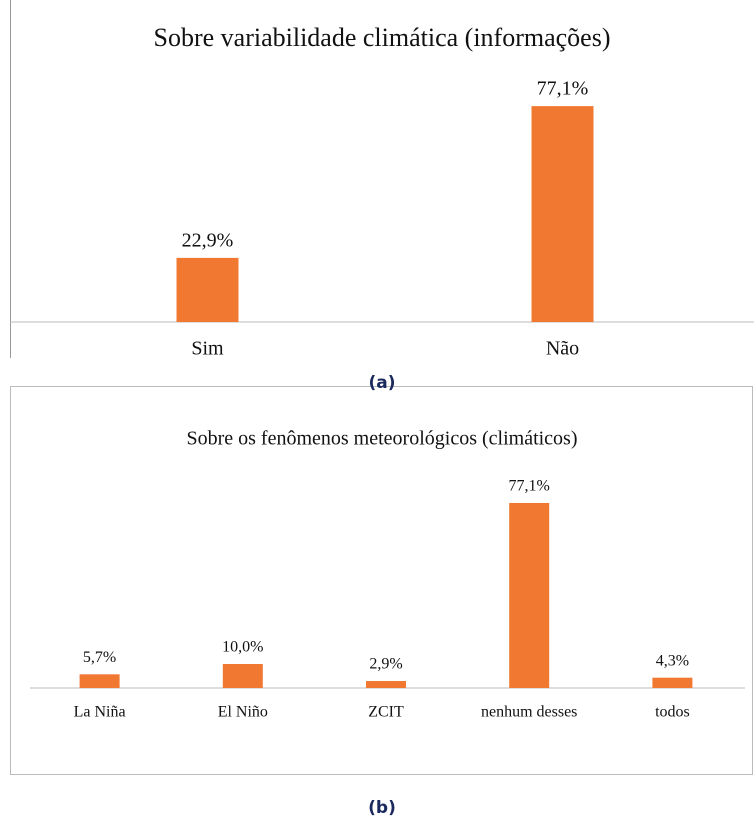 The height and width of the screenshot is (825, 754). I want to click on data-label: 22,9%, so click(208, 240).